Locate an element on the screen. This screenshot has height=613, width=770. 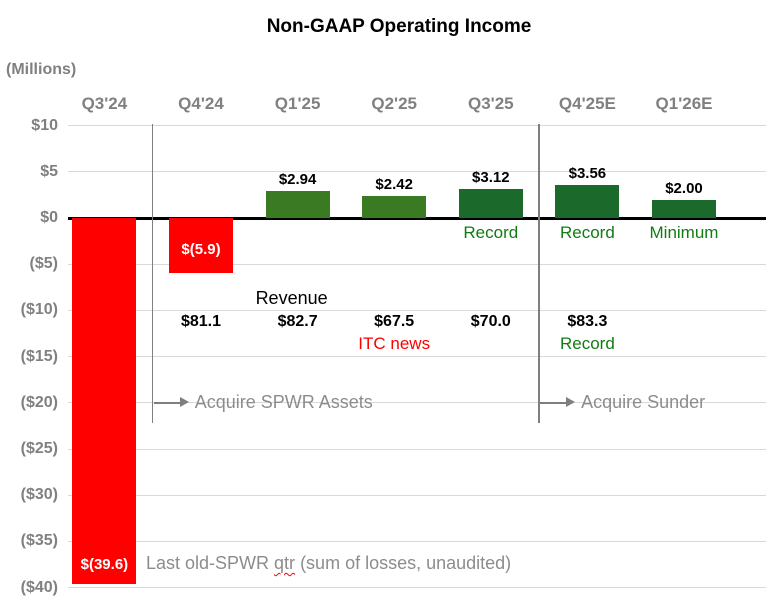
bar-value-label: $(5.9) is located at coordinates (201, 250).